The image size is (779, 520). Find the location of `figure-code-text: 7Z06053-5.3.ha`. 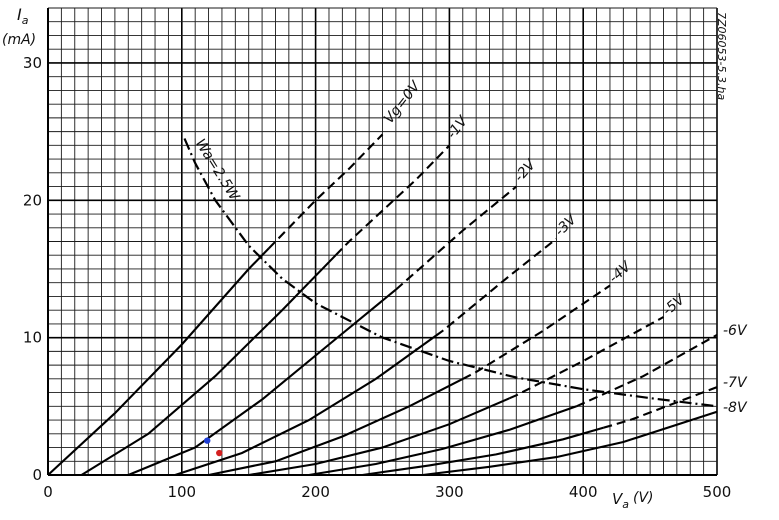

figure-code-text: 7Z06053-5.3.ha is located at coordinates (721, 56).